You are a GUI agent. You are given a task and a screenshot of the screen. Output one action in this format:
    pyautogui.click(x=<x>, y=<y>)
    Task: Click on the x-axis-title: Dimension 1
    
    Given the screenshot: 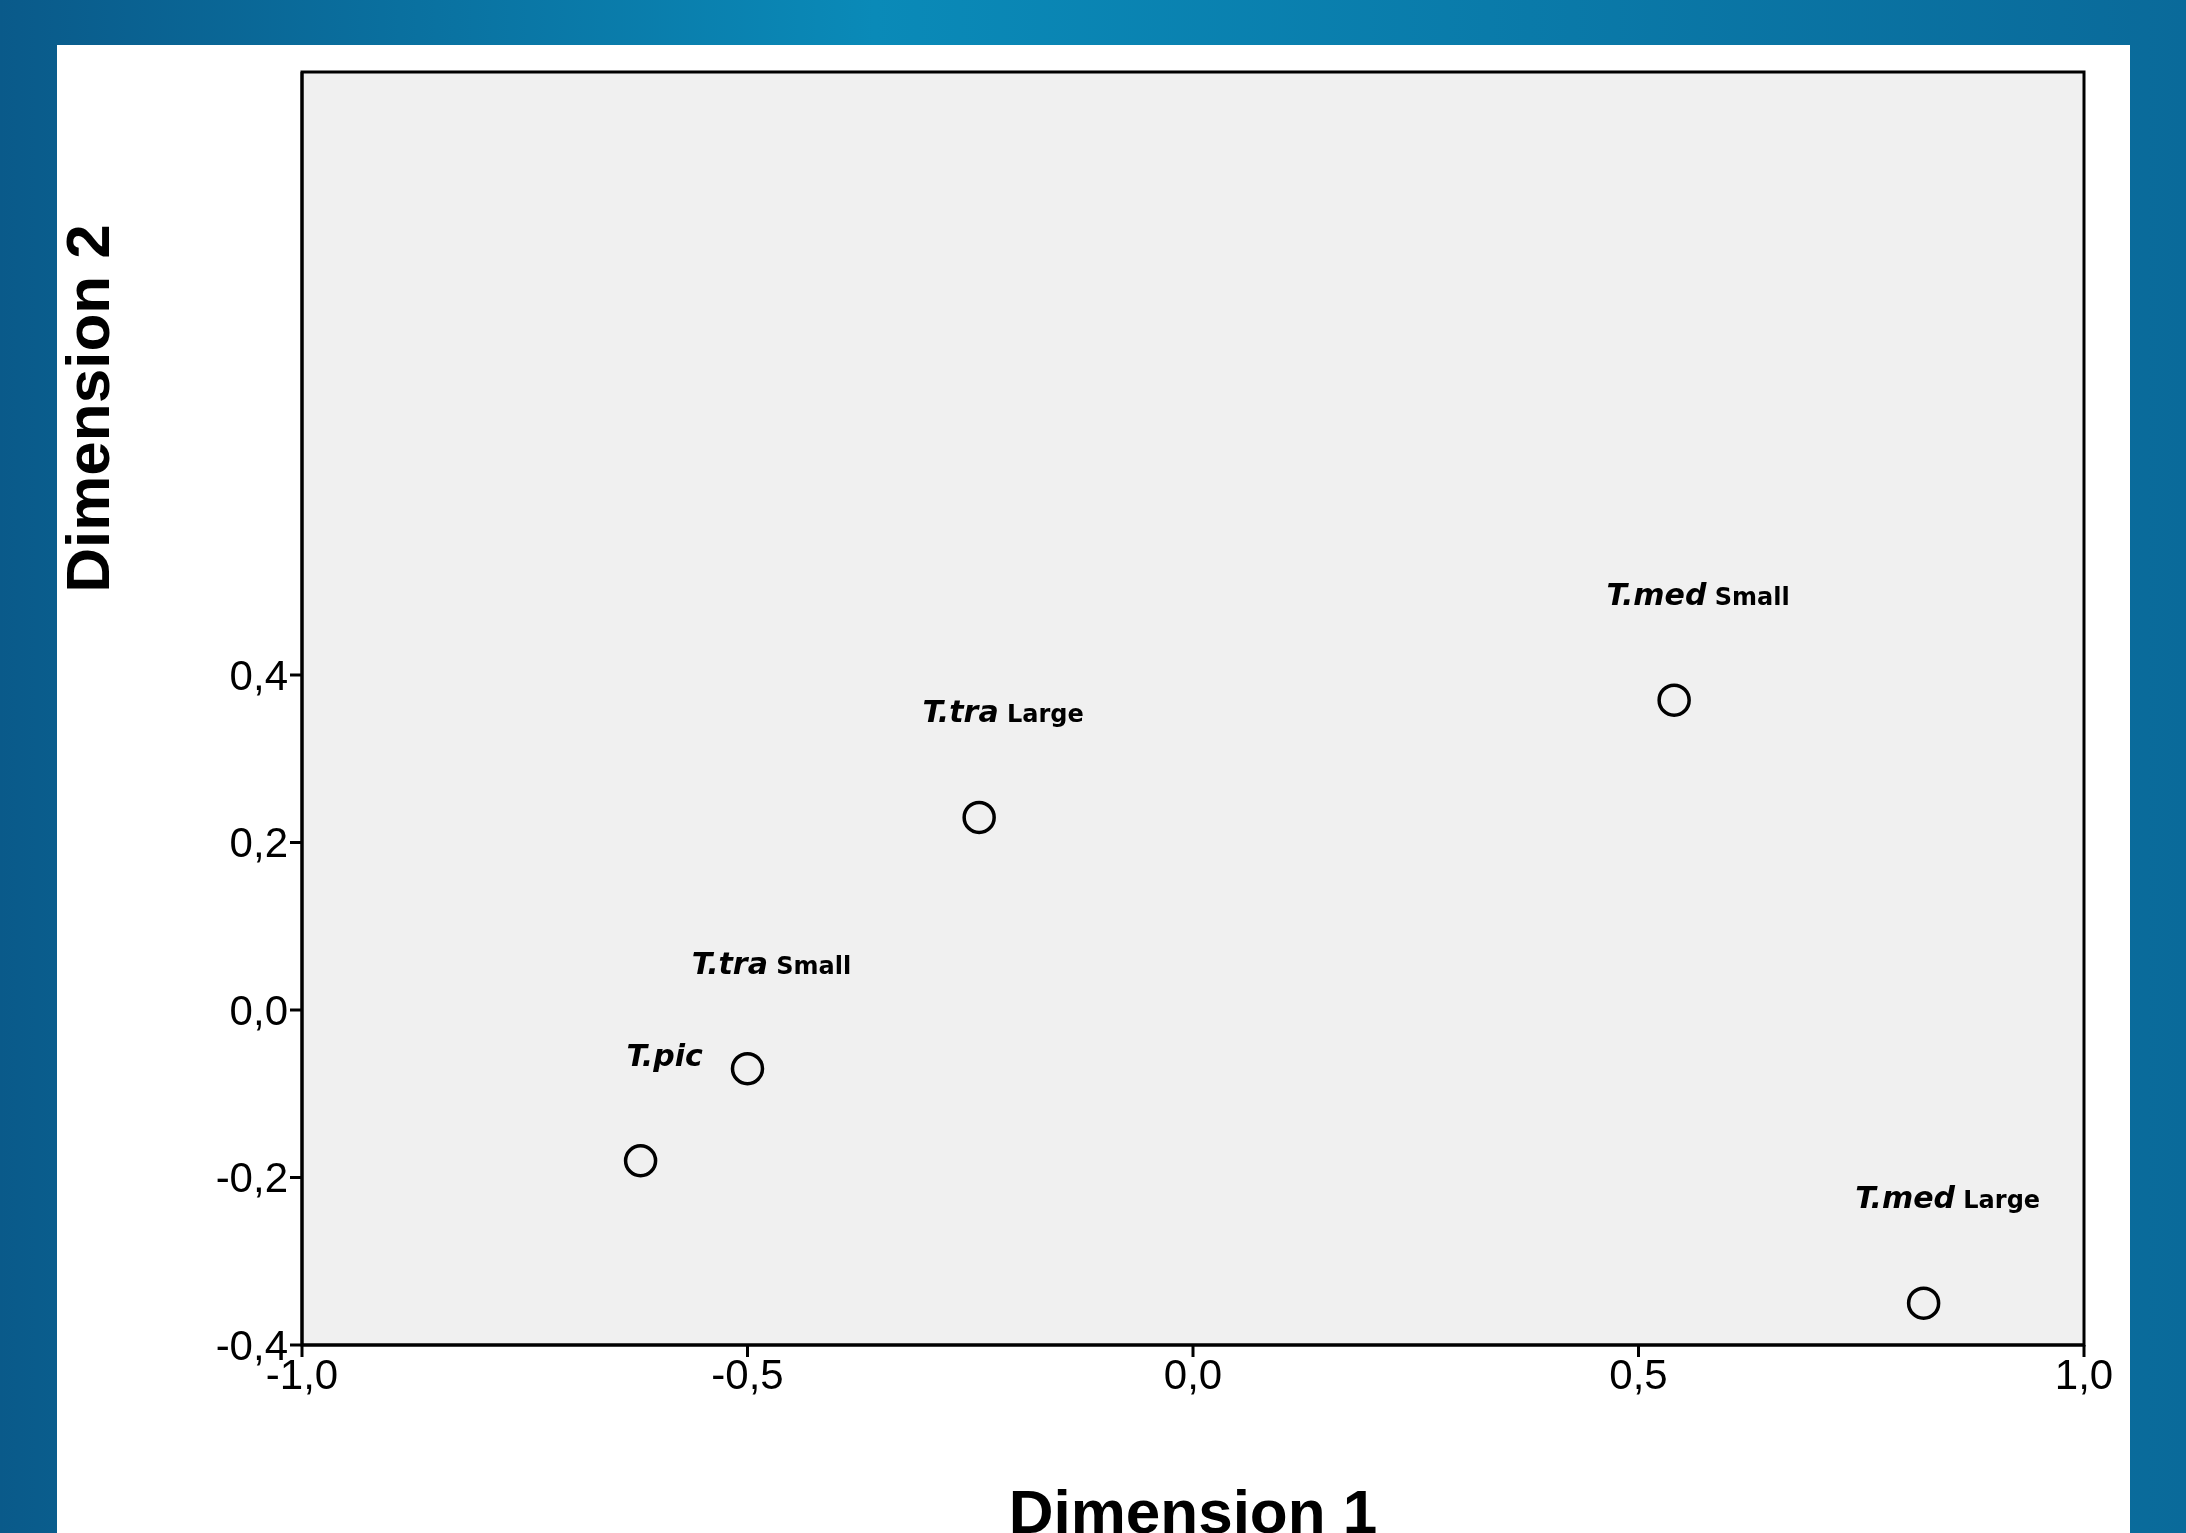 What is the action you would take?
    pyautogui.click(x=1193, y=1505)
    